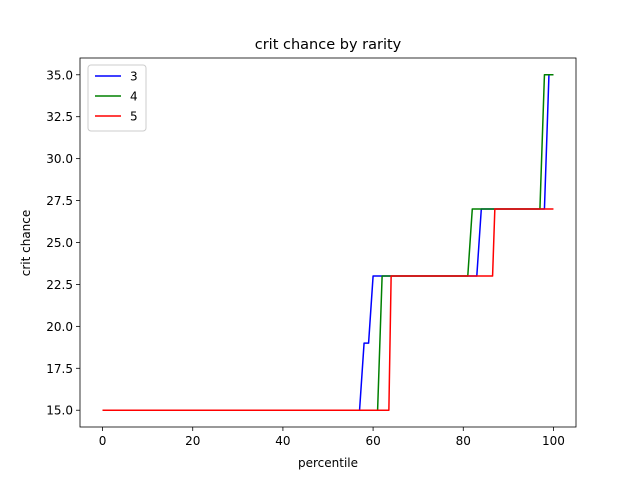 This screenshot has width=640, height=480. What do you see at coordinates (59, 285) in the screenshot?
I see `y-tick-label: 22.5` at bounding box center [59, 285].